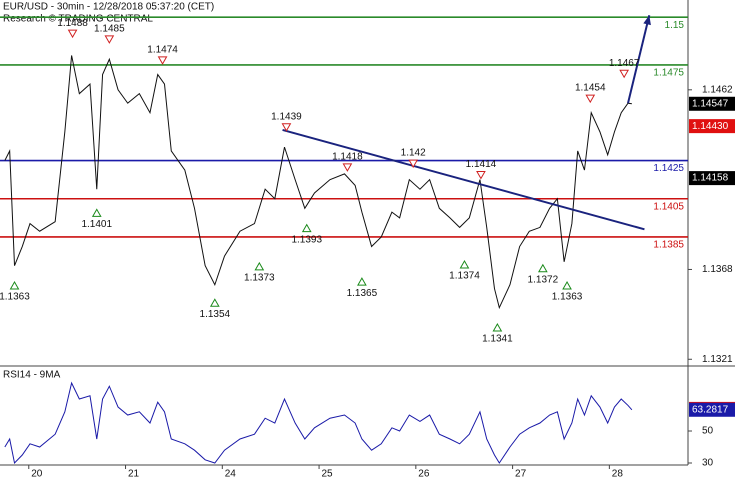 The height and width of the screenshot is (480, 735). I want to click on pivot-label: 1.1418, so click(347, 157).